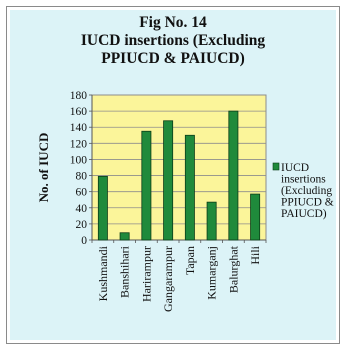 This screenshot has width=346, height=350. I want to click on legend-label-line: insertions, so click(303, 180).